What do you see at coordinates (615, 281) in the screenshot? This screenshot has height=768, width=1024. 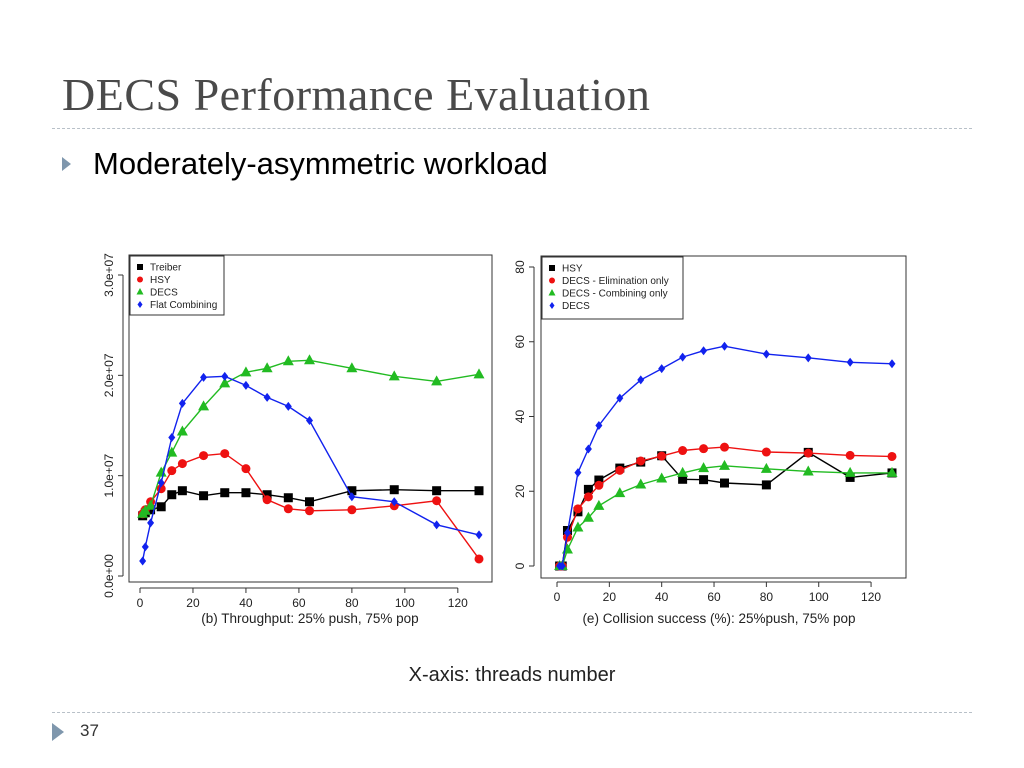 I see `legend-label: DECS - Elimination only` at bounding box center [615, 281].